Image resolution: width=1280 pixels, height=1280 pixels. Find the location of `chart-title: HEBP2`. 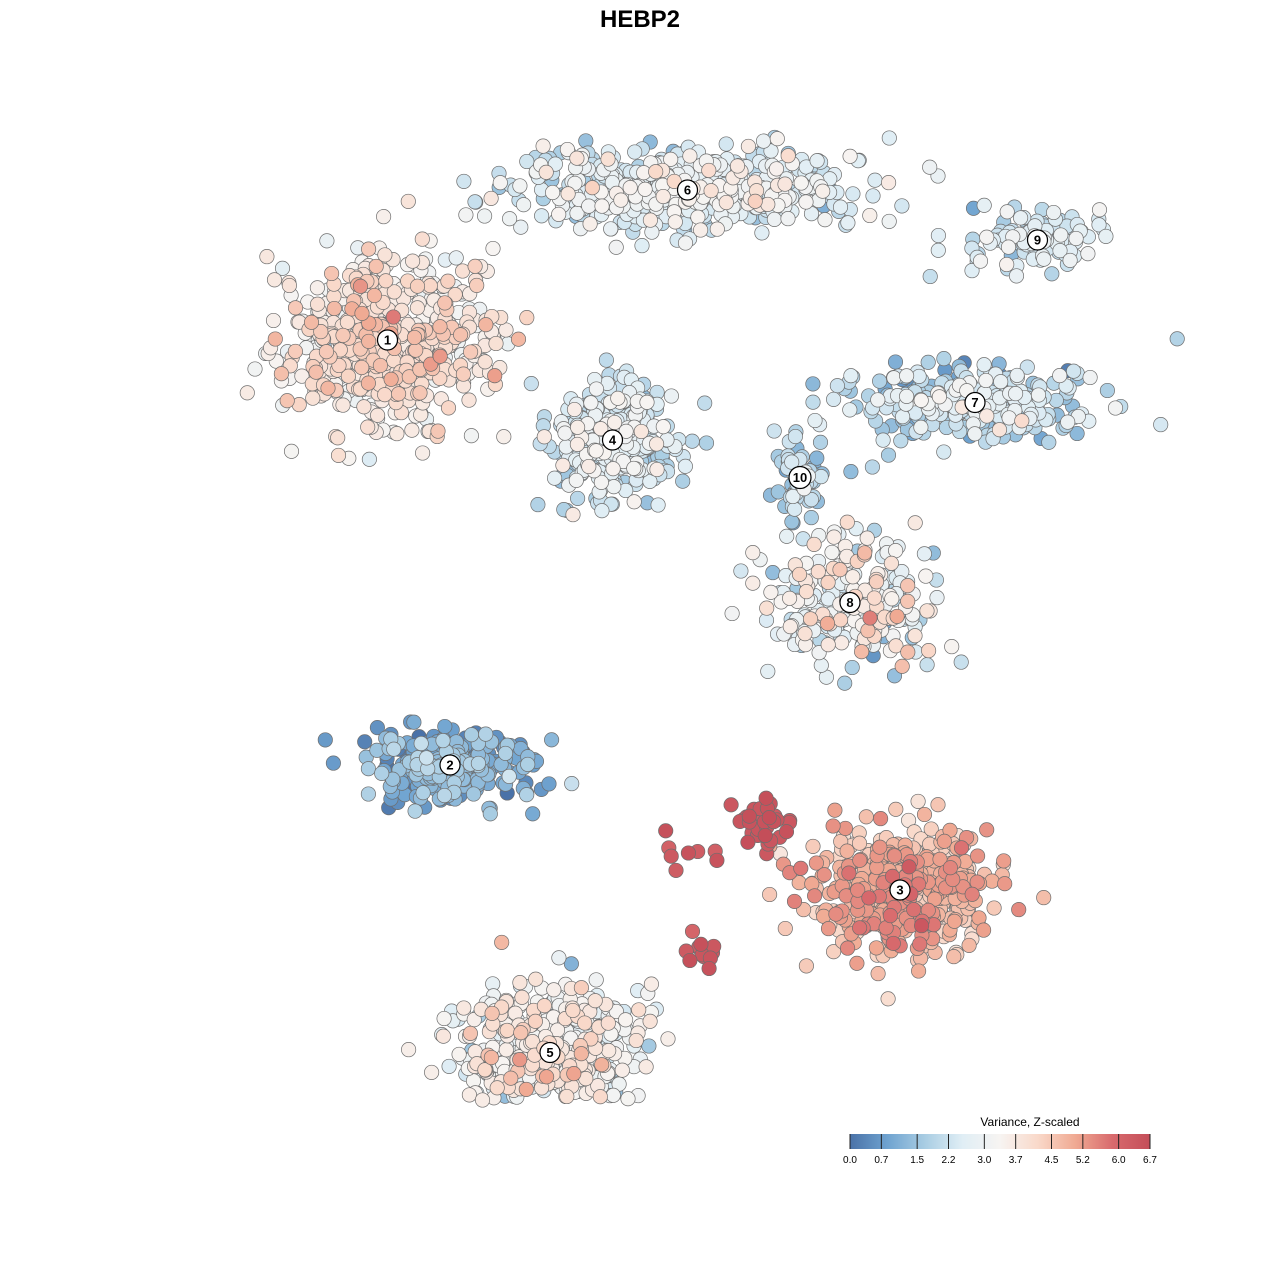

chart-title: HEBP2 is located at coordinates (640, 19).